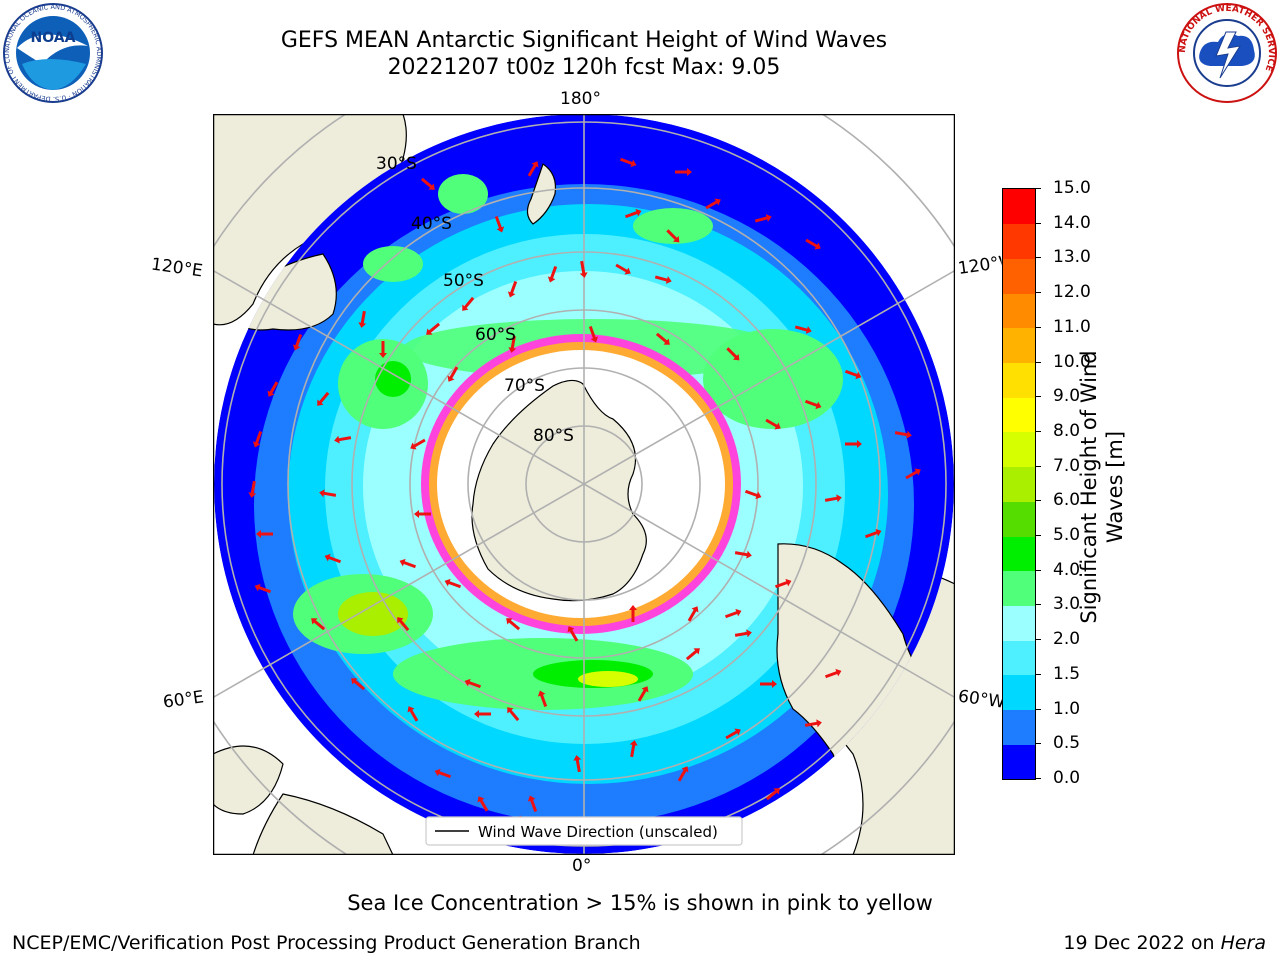  I want to click on colorbar-tick-label: 3.0, so click(1067, 604).